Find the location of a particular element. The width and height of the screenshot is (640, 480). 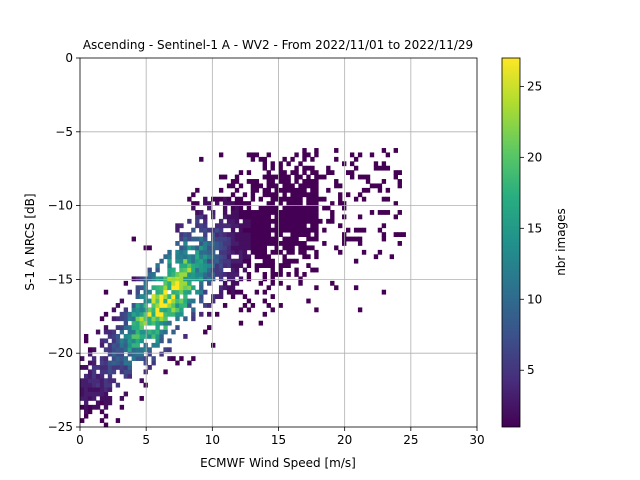

y-tick-label: 0 is located at coordinates (69, 58).